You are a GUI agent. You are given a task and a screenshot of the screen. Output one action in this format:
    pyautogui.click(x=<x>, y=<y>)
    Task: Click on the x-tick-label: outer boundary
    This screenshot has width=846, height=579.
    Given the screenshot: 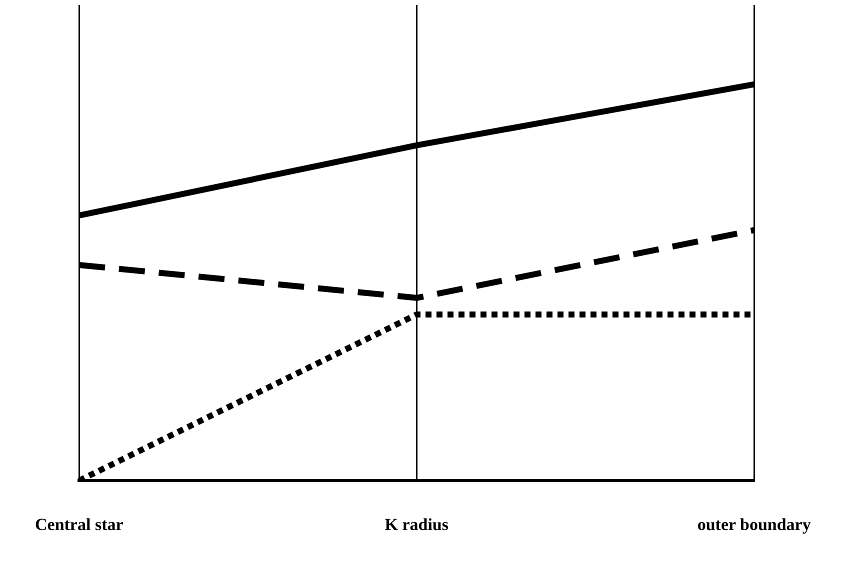 What is the action you would take?
    pyautogui.click(x=754, y=524)
    